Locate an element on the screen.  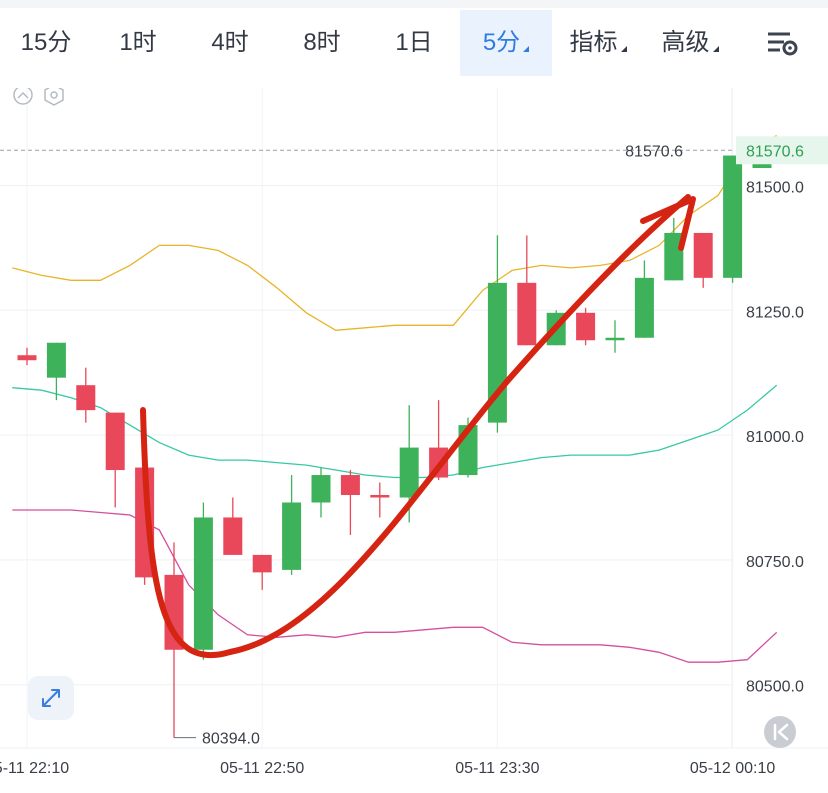
y-tick-label: 80750.0 is located at coordinates (775, 562).